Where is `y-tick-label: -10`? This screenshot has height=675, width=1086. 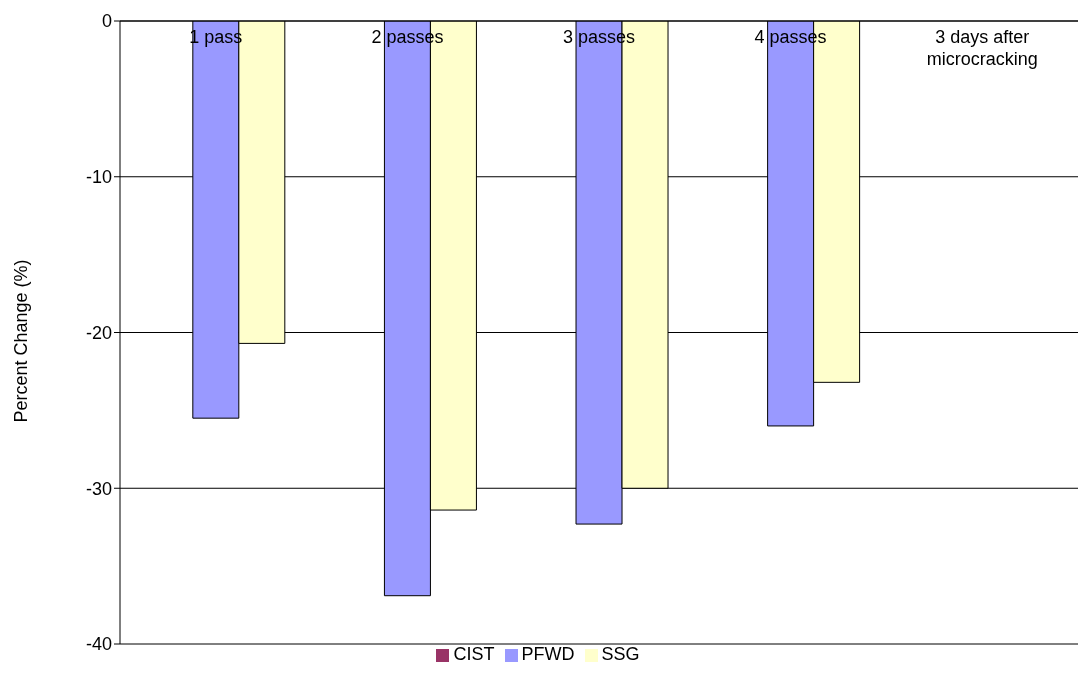
y-tick-label: -10 is located at coordinates (98, 177).